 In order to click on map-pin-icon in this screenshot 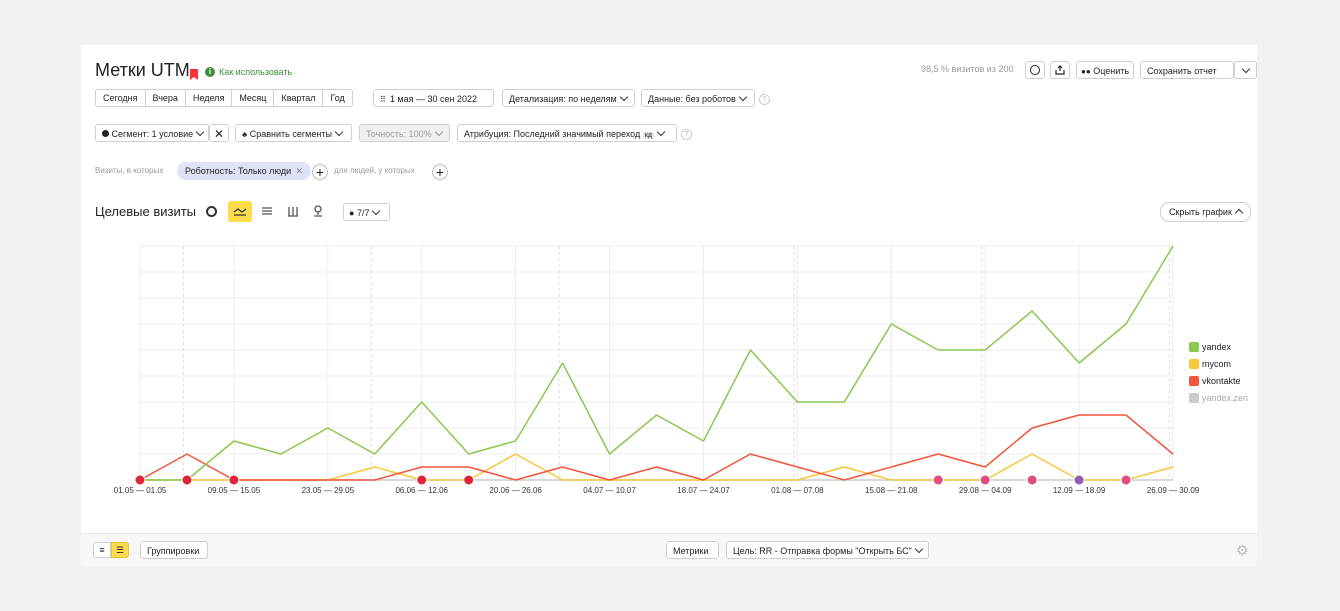, I will do `click(318, 211)`.